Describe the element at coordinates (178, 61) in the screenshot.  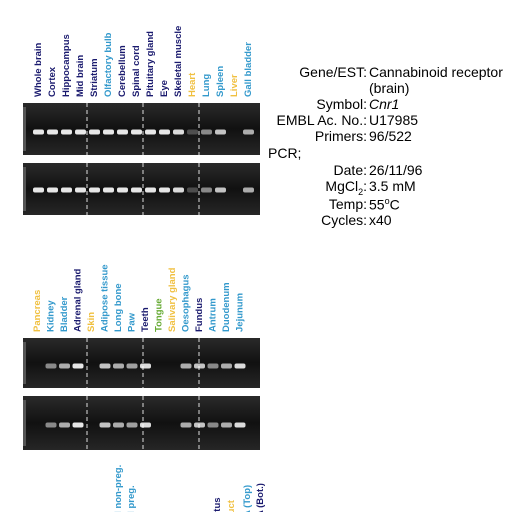
I see `lane-label: Skeletal muscle` at that location.